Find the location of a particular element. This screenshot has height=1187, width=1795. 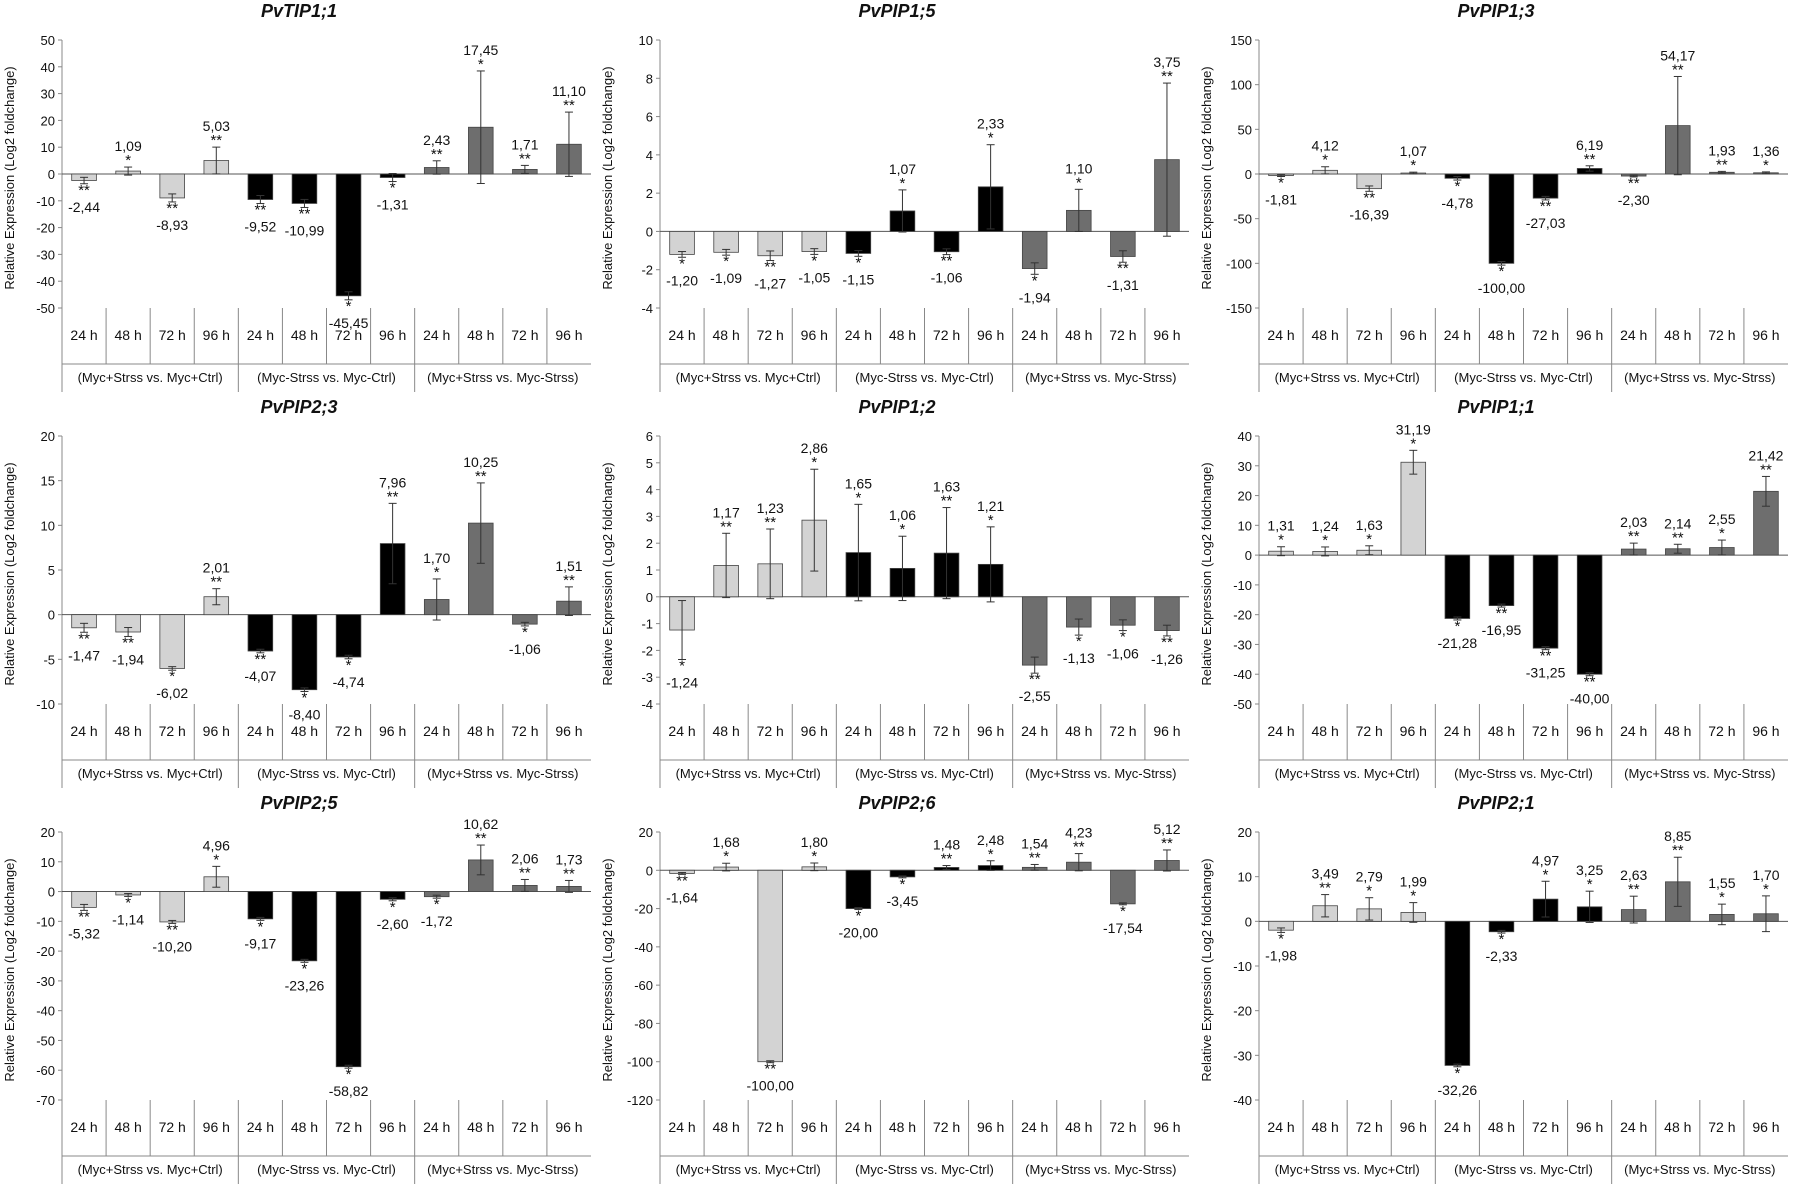

y-tick-label: -4 is located at coordinates (647, 308).